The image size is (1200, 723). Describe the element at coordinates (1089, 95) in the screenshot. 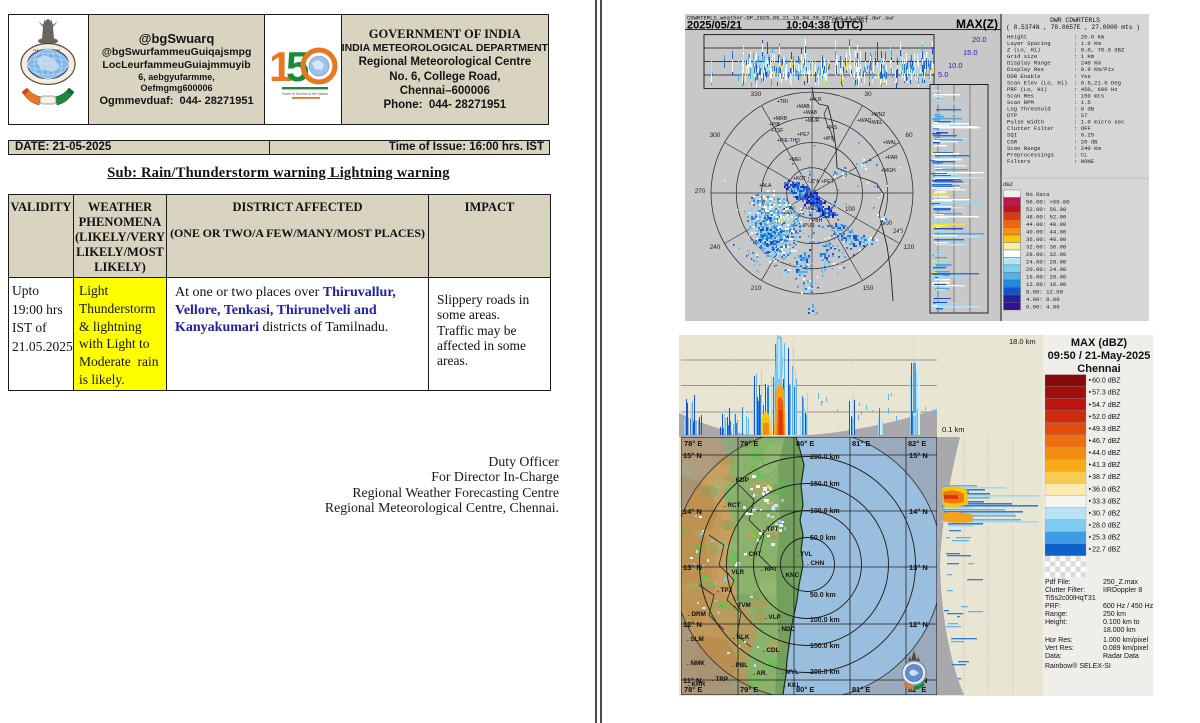

I see `svg-text:: 150 mts: : 150 mts` at that location.